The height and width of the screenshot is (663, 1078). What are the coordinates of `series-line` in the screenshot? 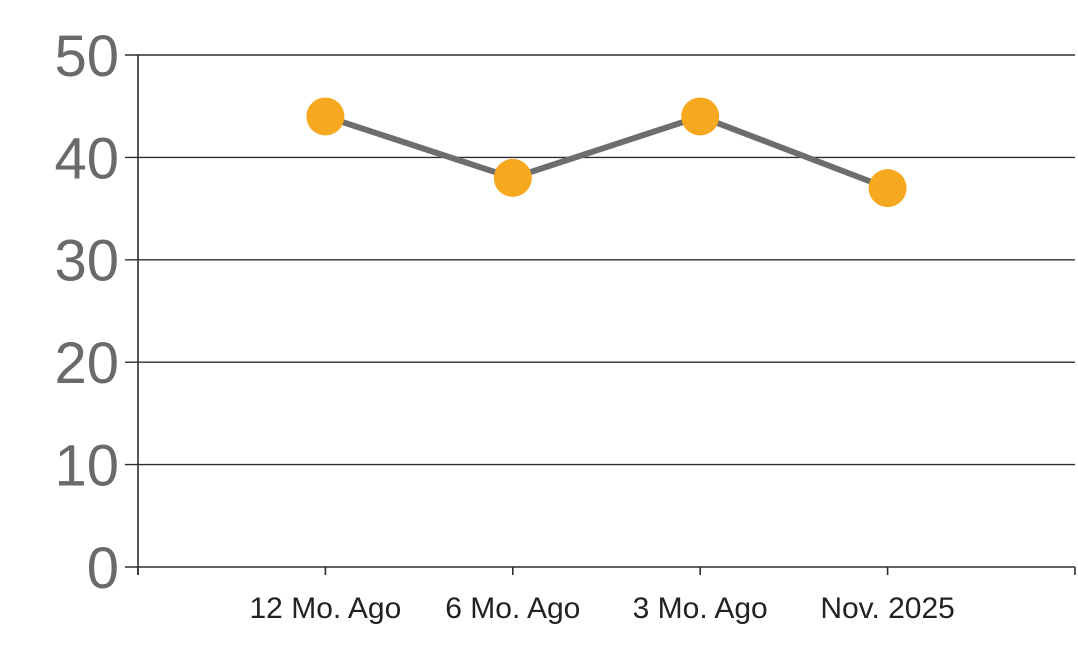 It's located at (606, 152).